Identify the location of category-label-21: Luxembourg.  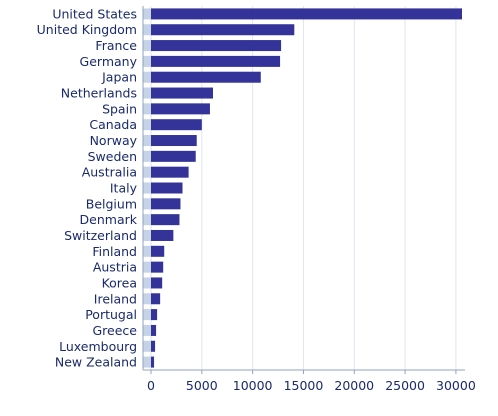
(98, 346).